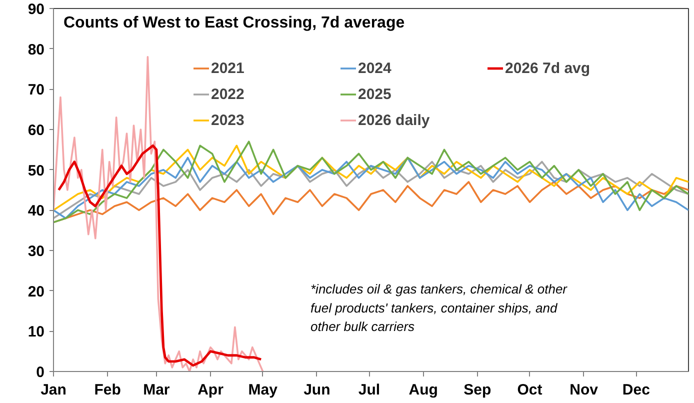 This screenshot has width=694, height=403. Describe the element at coordinates (36, 49) in the screenshot. I see `y-tick-label: 80` at that location.